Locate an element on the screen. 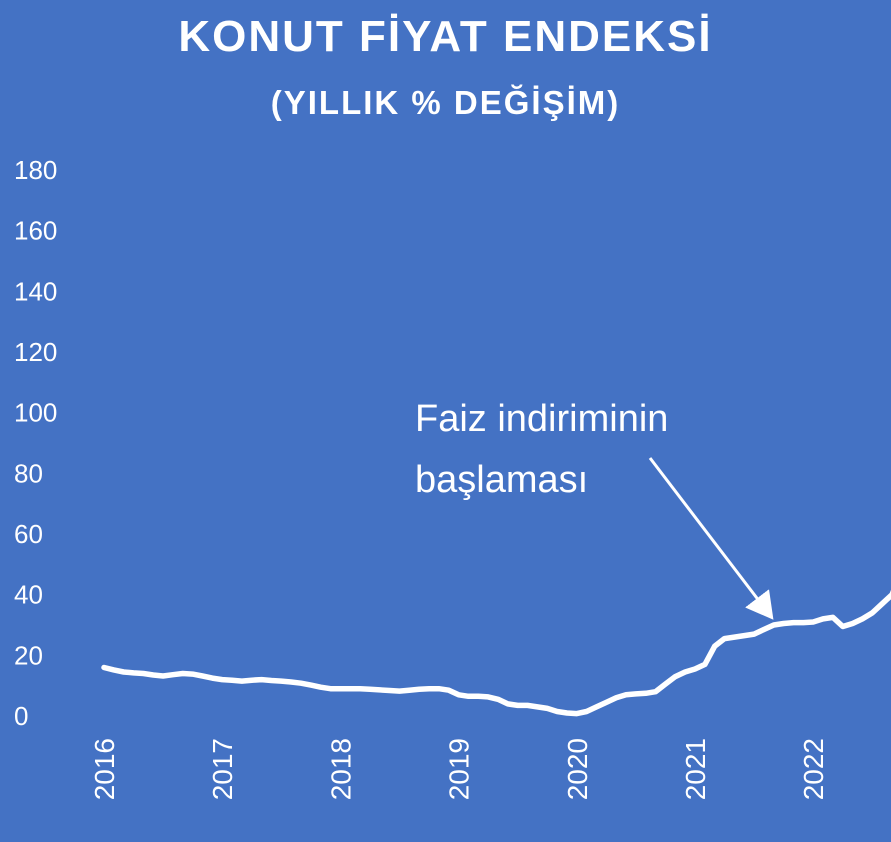 This screenshot has height=842, width=891. x-axis: 2016 2017 2018 2019 2020 2021 2022 is located at coordinates (459, 769).